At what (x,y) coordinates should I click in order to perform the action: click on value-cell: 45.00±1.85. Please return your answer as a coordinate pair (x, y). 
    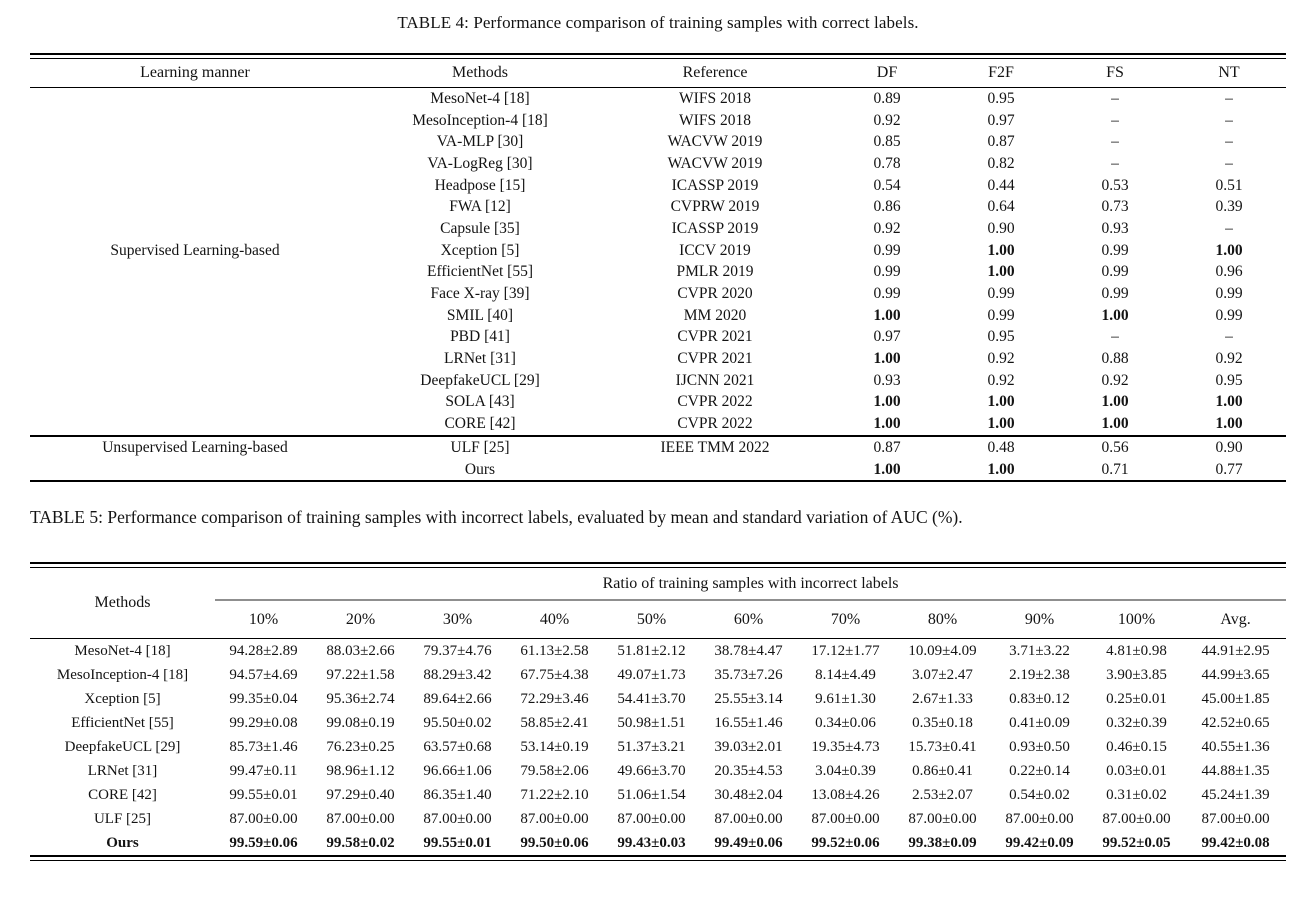
    Looking at the image, I should click on (1235, 698).